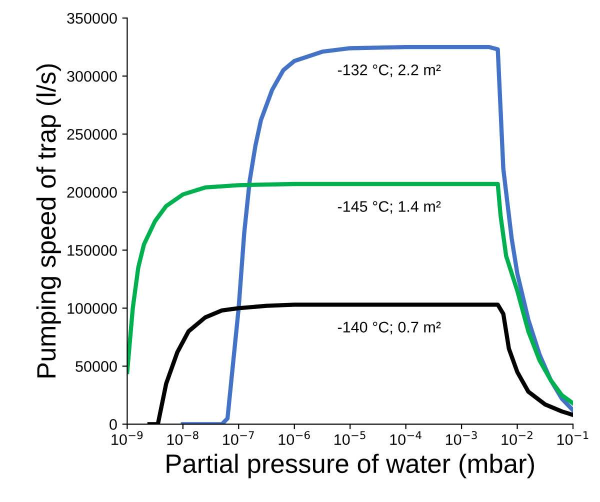 The height and width of the screenshot is (502, 600). I want to click on y-tick-label: 0, so click(113, 424).